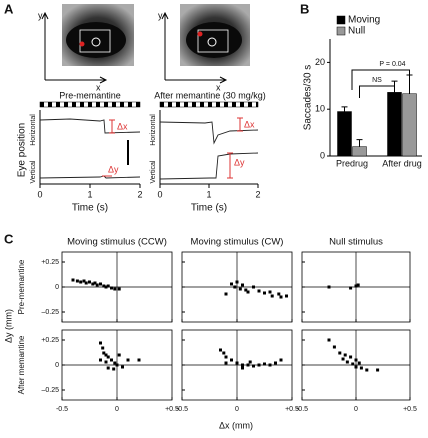 The image size is (428, 438). What do you see at coordinates (40, 15) in the screenshot?
I see `image-axis-label: y` at bounding box center [40, 15].